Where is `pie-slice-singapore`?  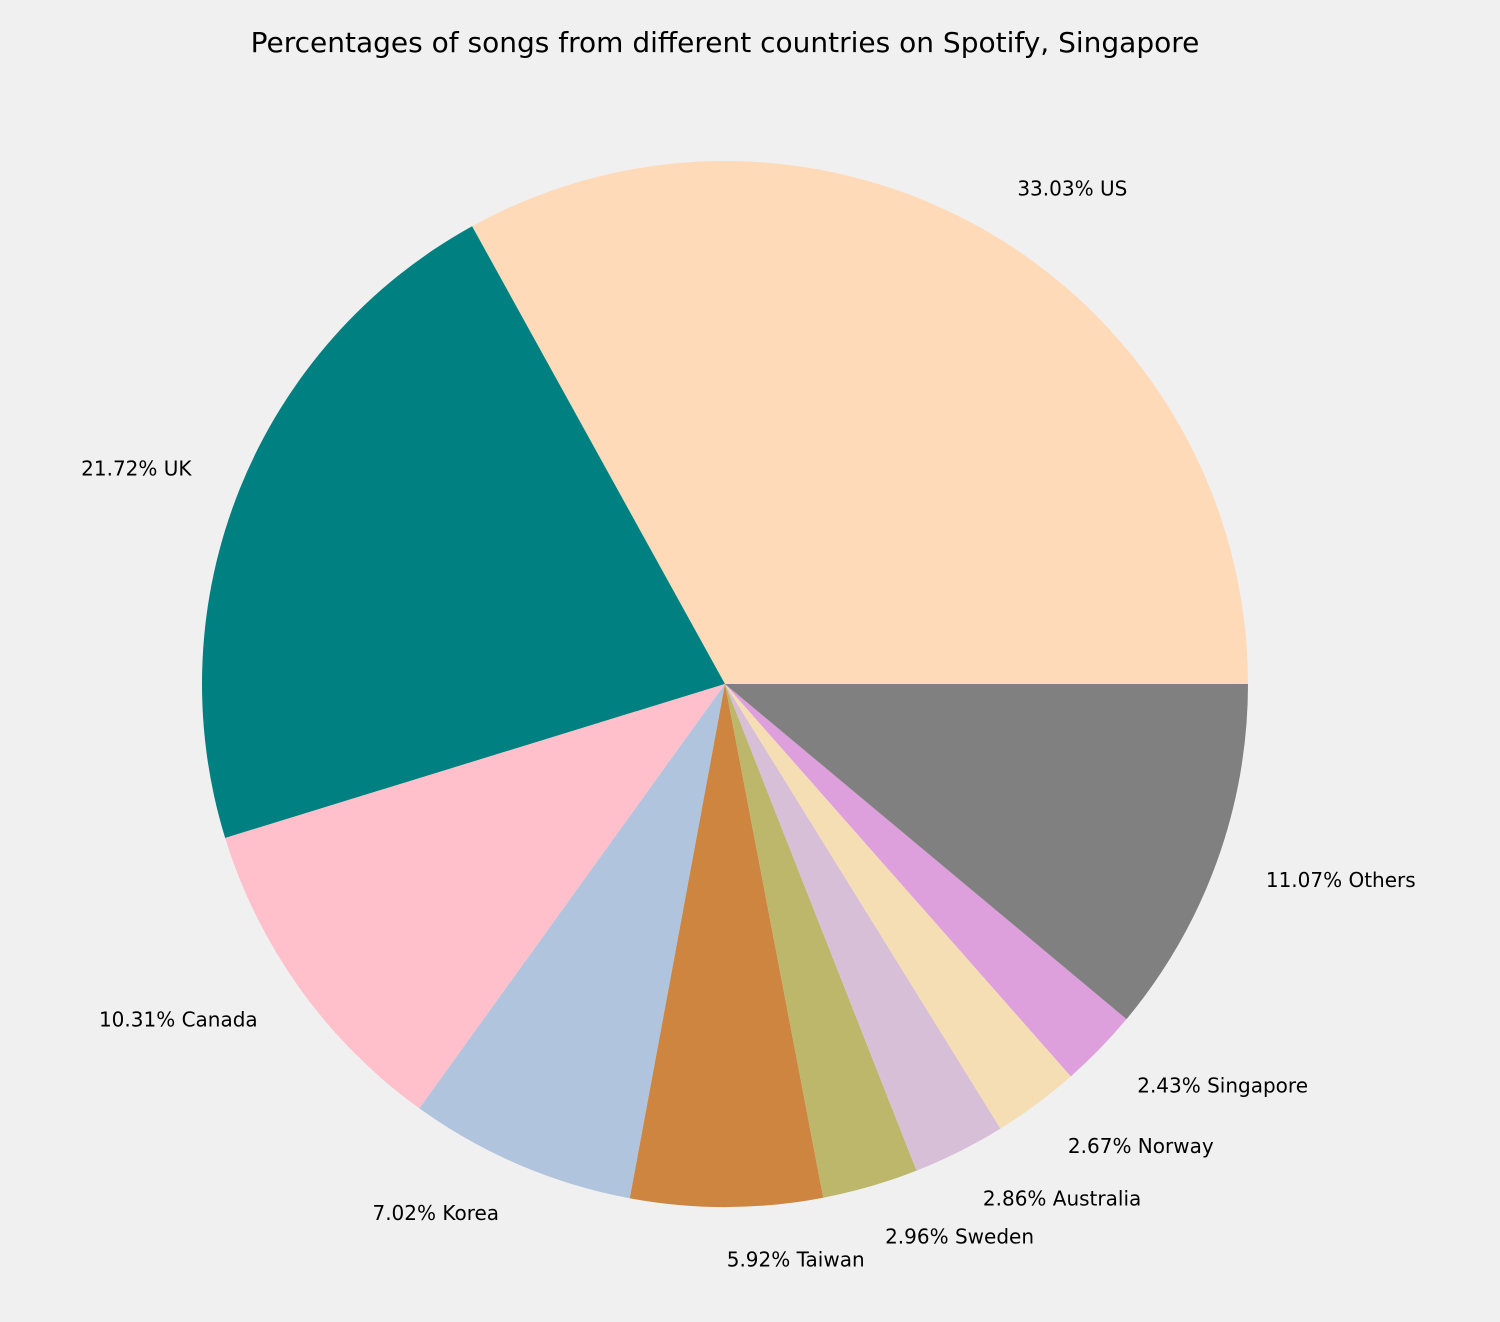
pie-slice-singapore is located at coordinates (926, 880).